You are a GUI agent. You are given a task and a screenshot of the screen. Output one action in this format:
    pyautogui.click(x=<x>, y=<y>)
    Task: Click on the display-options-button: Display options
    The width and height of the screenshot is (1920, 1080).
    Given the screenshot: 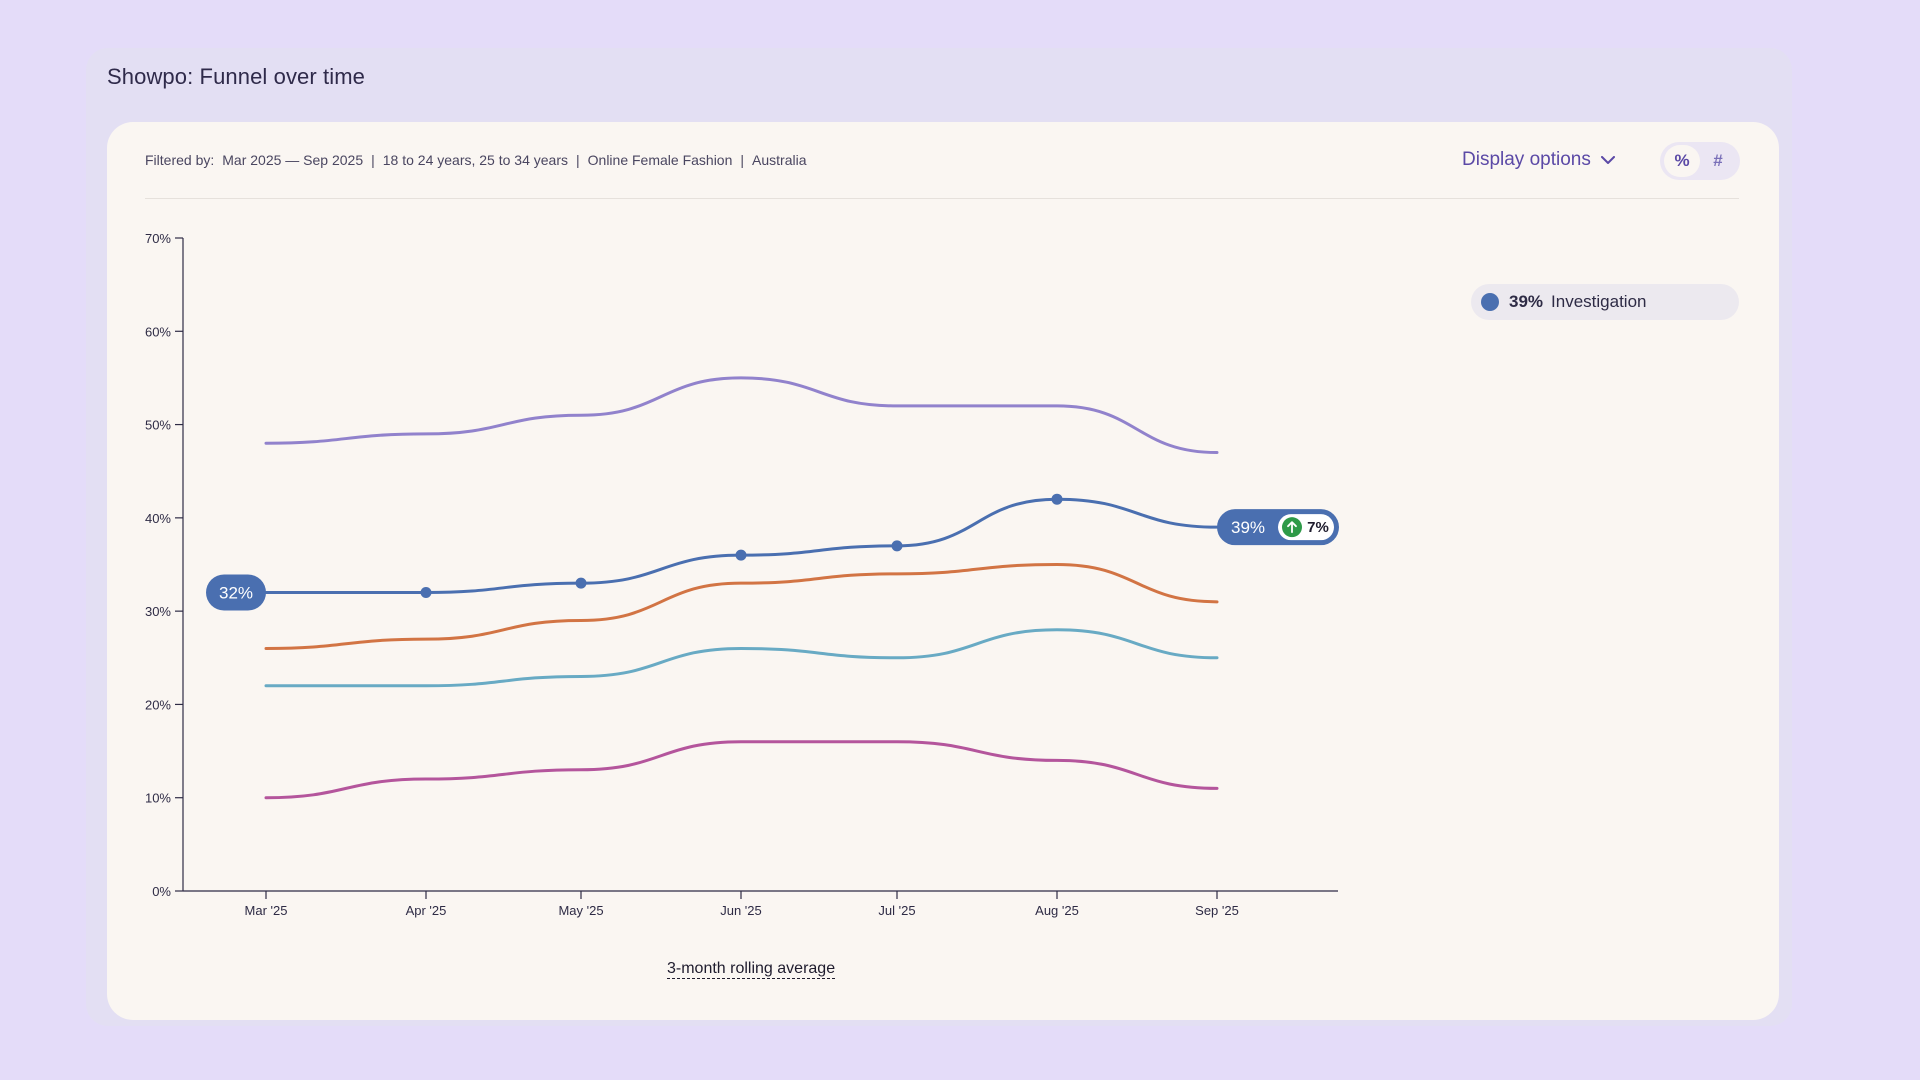 What is the action you would take?
    pyautogui.click(x=1538, y=160)
    